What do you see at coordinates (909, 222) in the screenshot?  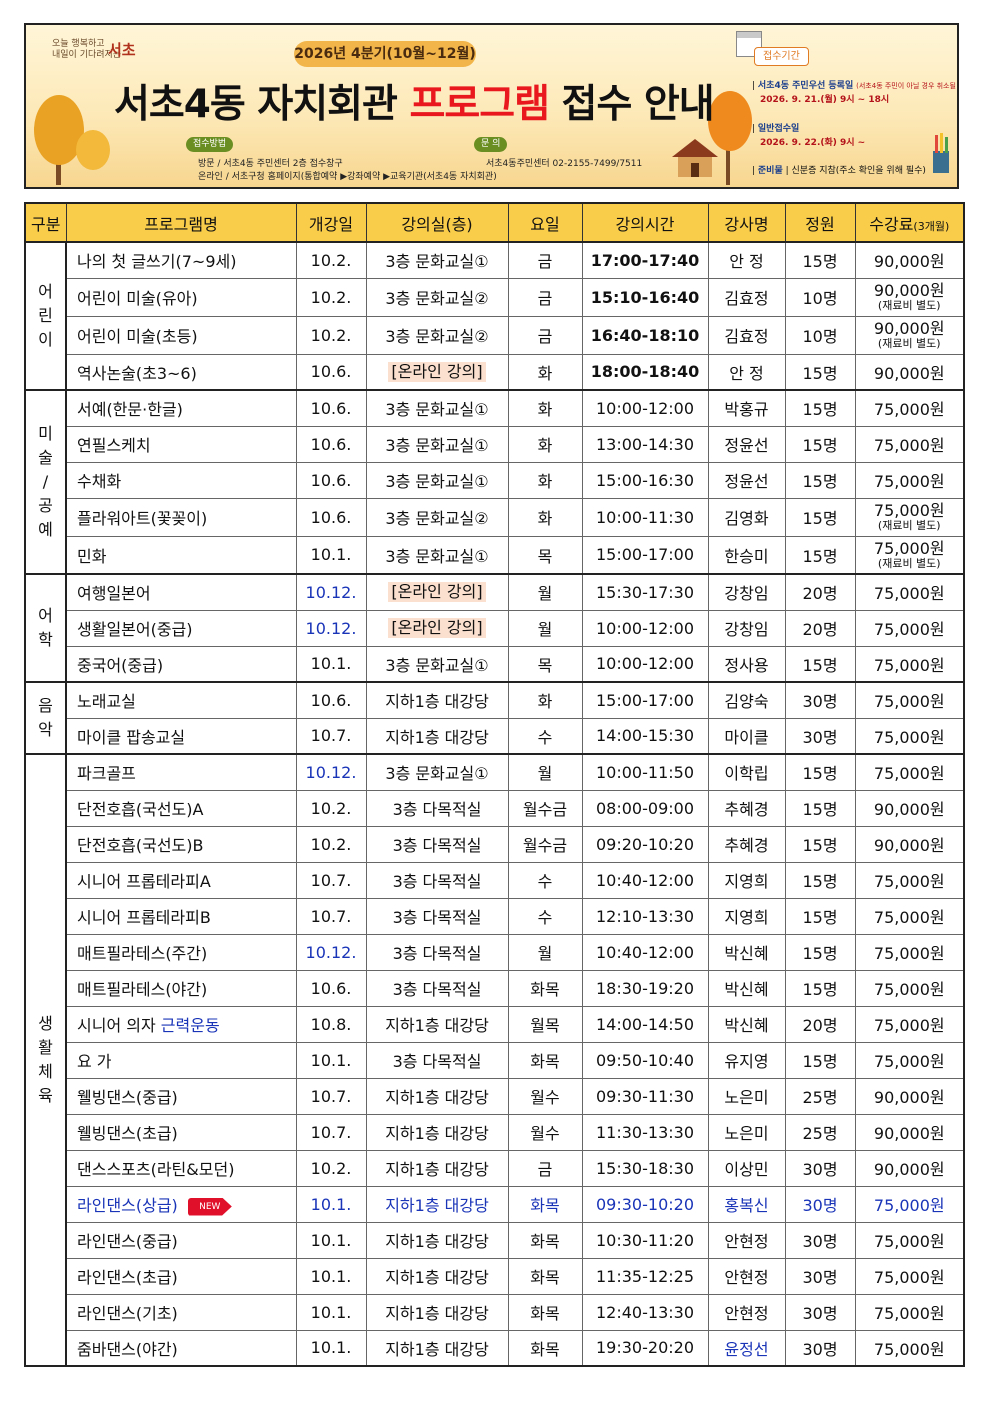 I see `header-fee: 수강료(3개월)` at bounding box center [909, 222].